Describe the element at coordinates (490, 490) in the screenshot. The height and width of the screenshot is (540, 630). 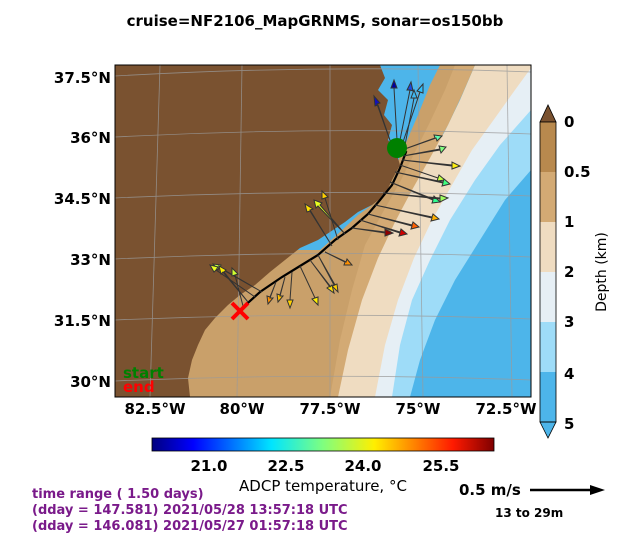
I see `scale-label: 0.5 m/s` at that location.